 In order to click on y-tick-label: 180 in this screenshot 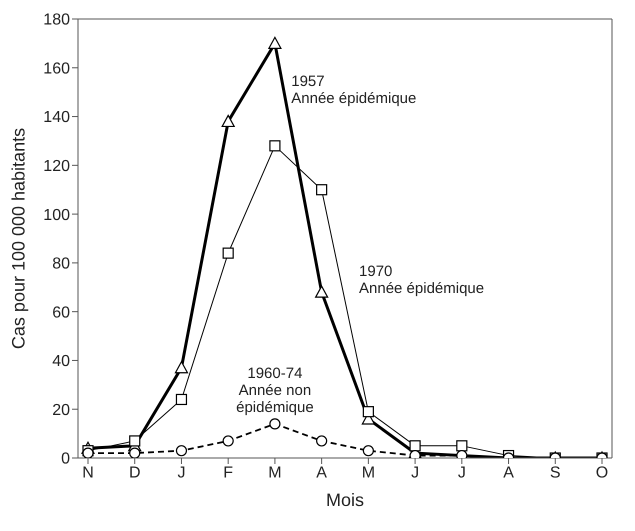, I will do `click(56, 20)`.